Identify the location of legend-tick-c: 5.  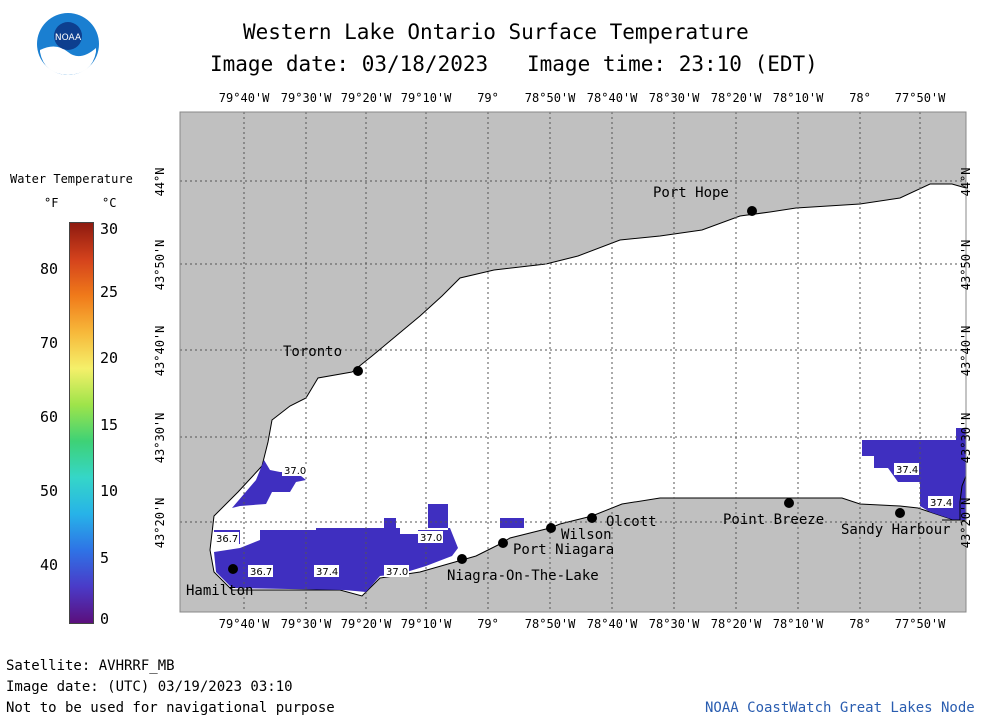
(105, 558).